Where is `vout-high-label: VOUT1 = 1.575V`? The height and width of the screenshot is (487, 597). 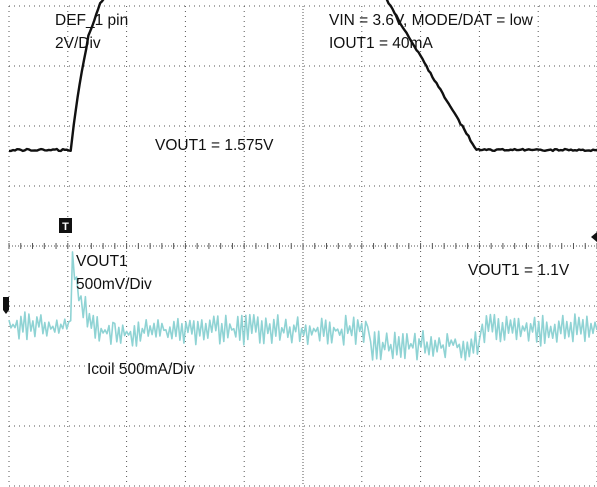
vout-high-label: VOUT1 = 1.575V is located at coordinates (214, 145).